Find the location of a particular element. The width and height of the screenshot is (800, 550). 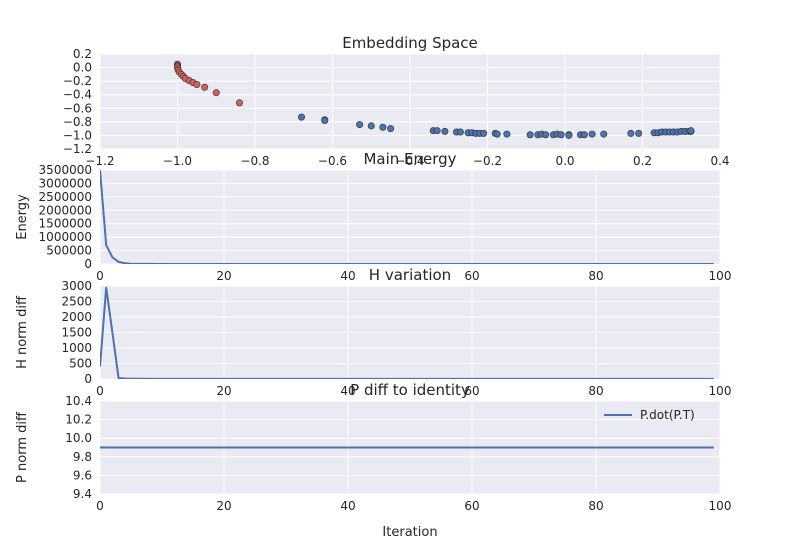

y-tick-label: −0.8 is located at coordinates (77, 122).